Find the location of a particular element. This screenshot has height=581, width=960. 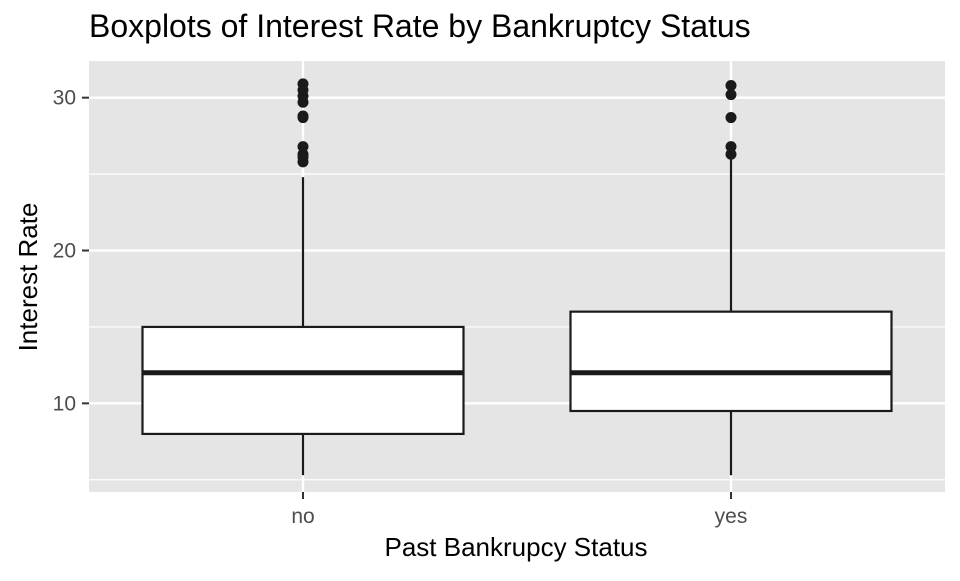

y-tick-label: 20 is located at coordinates (64, 251).